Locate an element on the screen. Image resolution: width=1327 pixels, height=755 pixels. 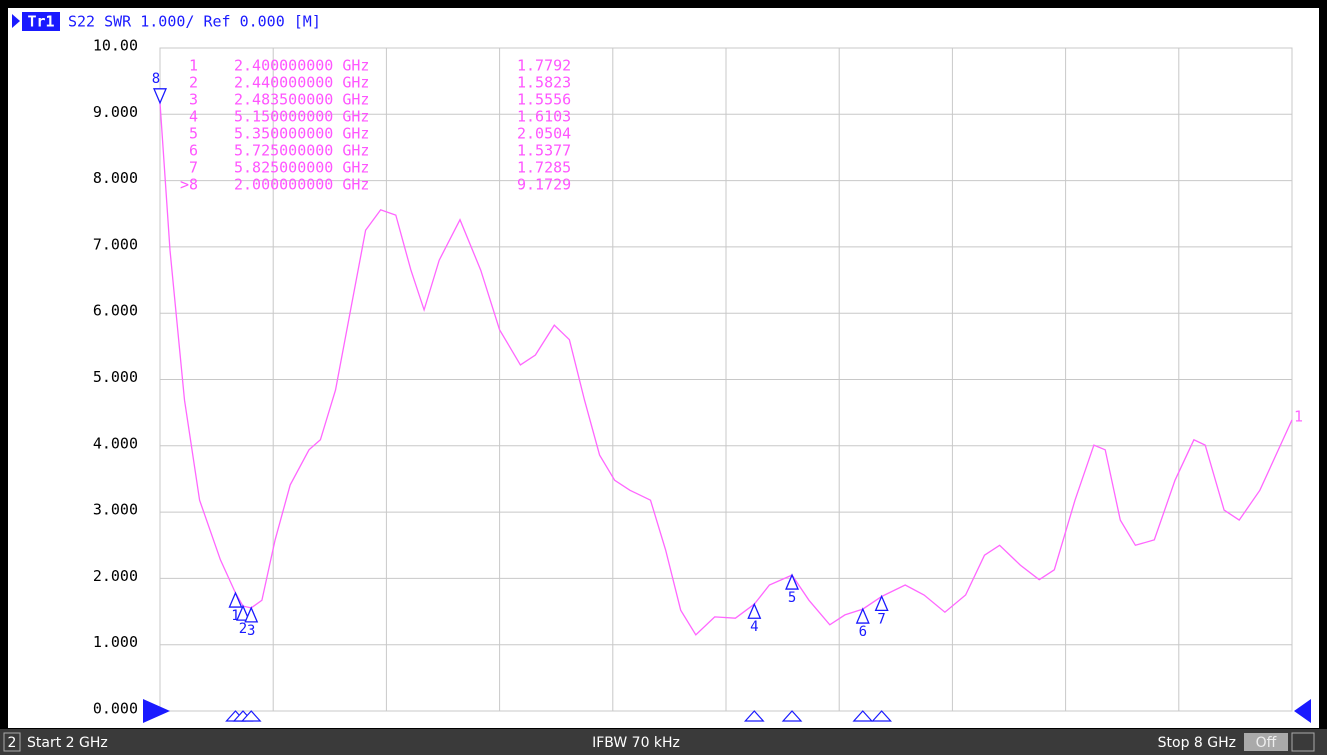
marker-table-frequency: 2.440000000 GHz is located at coordinates (301, 83).